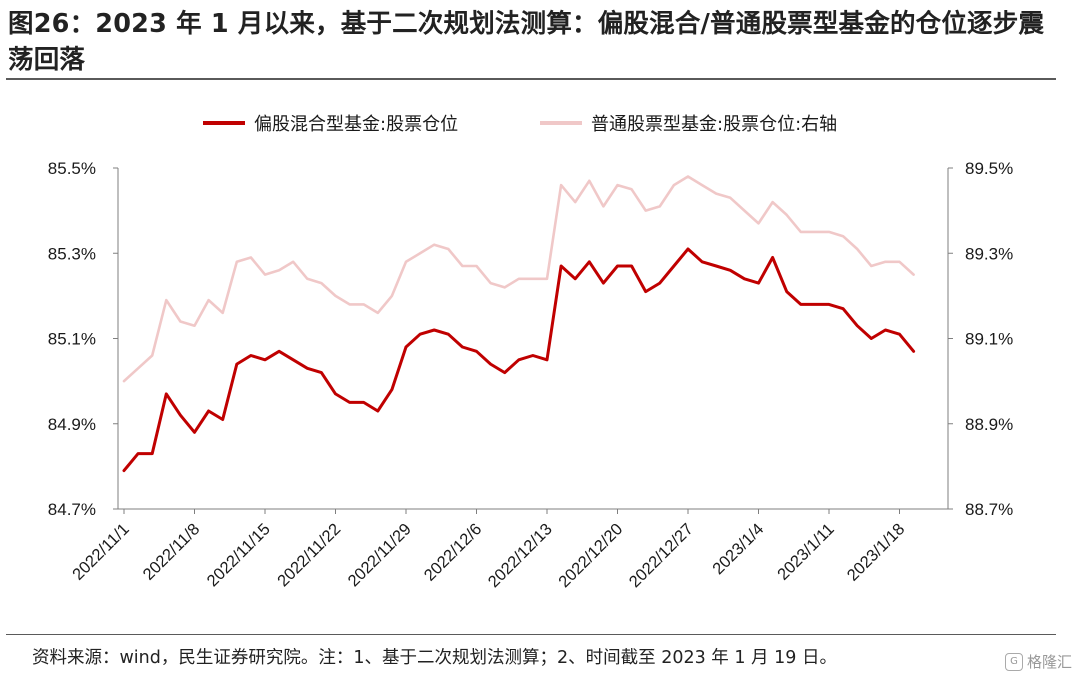  I want to click on legend-item-hybrid-fund-label: 偏股混合型基金:股票仓位, so click(356, 124).